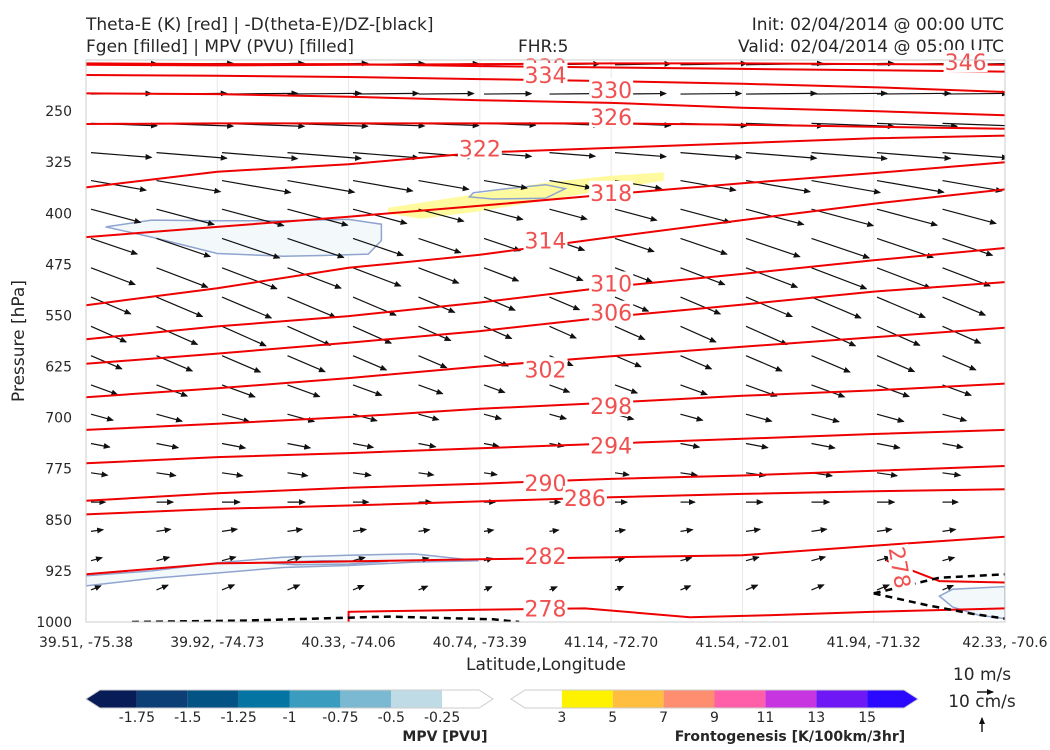  I want to click on y-tick-label: 1000, so click(54, 623).